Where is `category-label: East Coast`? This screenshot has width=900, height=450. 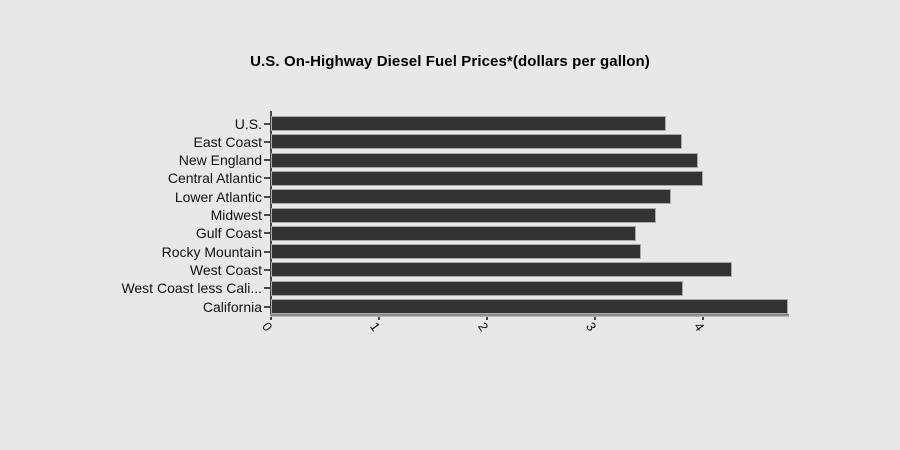
category-label: East Coast is located at coordinates (227, 141).